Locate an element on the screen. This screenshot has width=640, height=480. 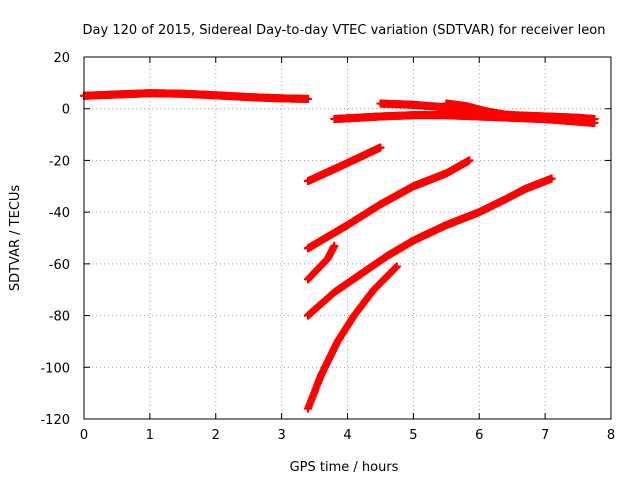
y-tick-label: 20 is located at coordinates (61, 58).